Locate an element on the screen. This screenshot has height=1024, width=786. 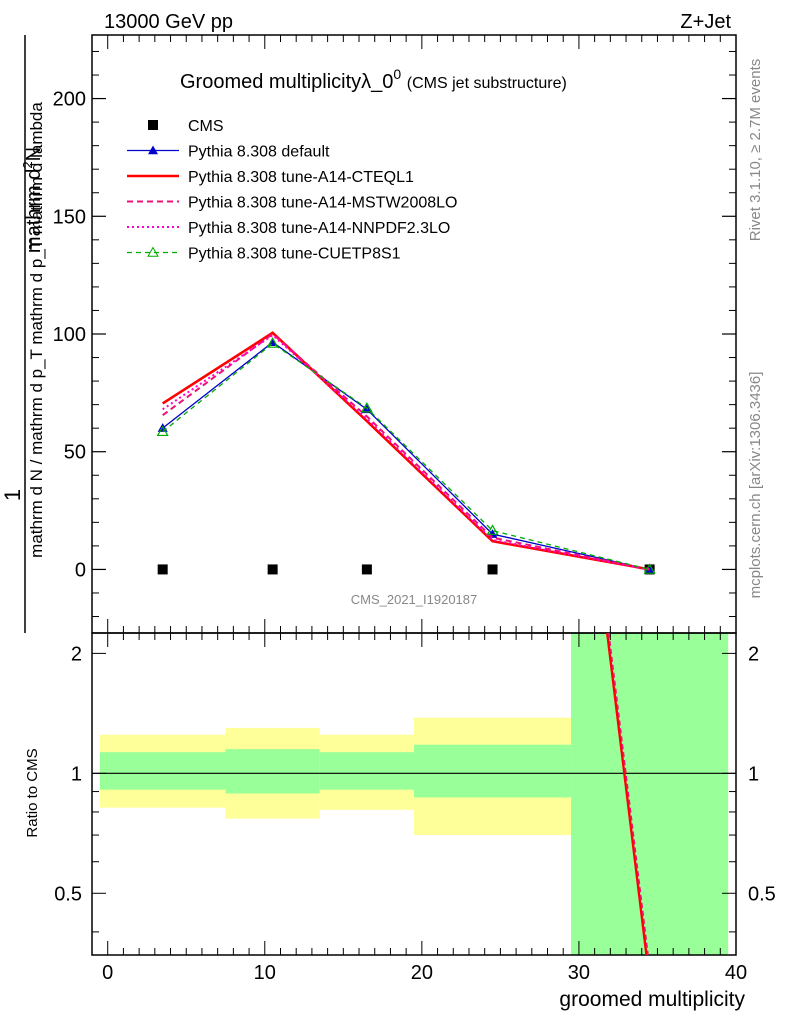
legend-label-1: Pythia 8.308 default is located at coordinates (259, 152).